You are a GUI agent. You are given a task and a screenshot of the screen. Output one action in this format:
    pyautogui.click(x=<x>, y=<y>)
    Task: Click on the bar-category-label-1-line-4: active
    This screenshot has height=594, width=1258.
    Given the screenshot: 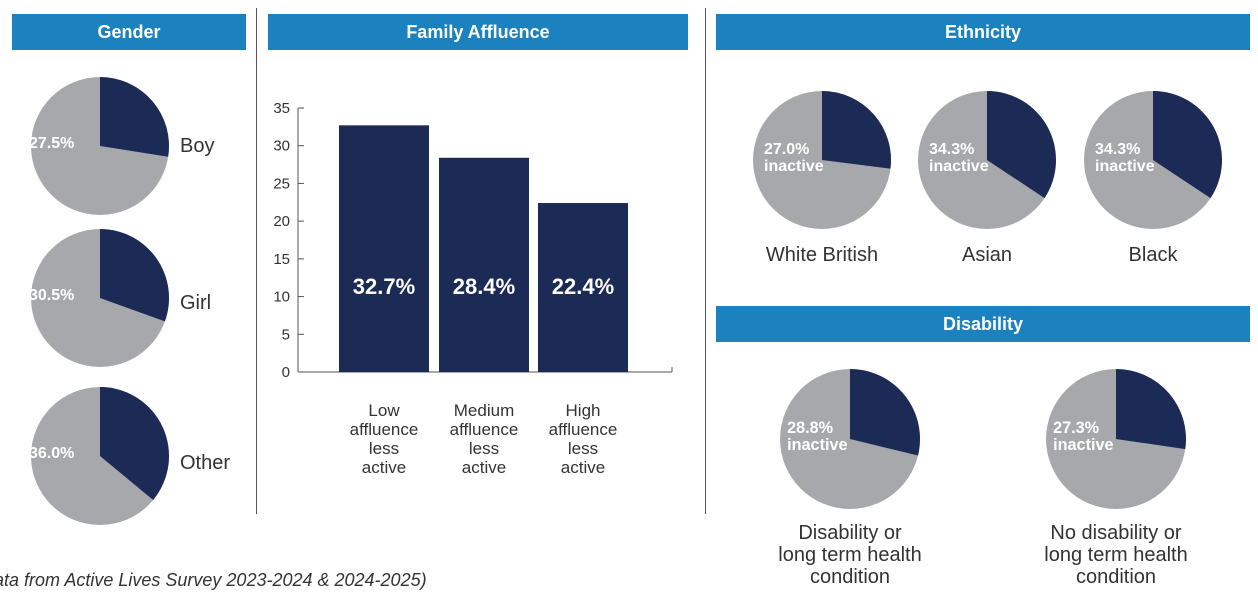 What is the action you would take?
    pyautogui.click(x=384, y=467)
    